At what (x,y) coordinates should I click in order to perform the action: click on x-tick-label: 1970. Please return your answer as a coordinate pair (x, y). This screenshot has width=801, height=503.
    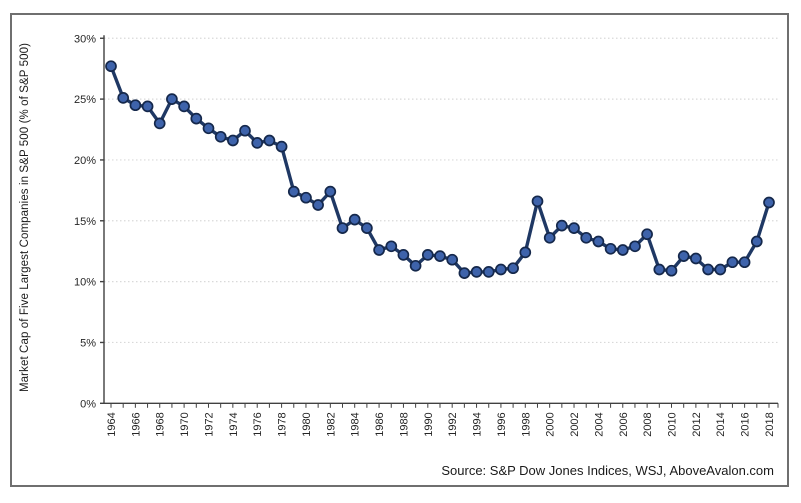
    Looking at the image, I should click on (185, 424).